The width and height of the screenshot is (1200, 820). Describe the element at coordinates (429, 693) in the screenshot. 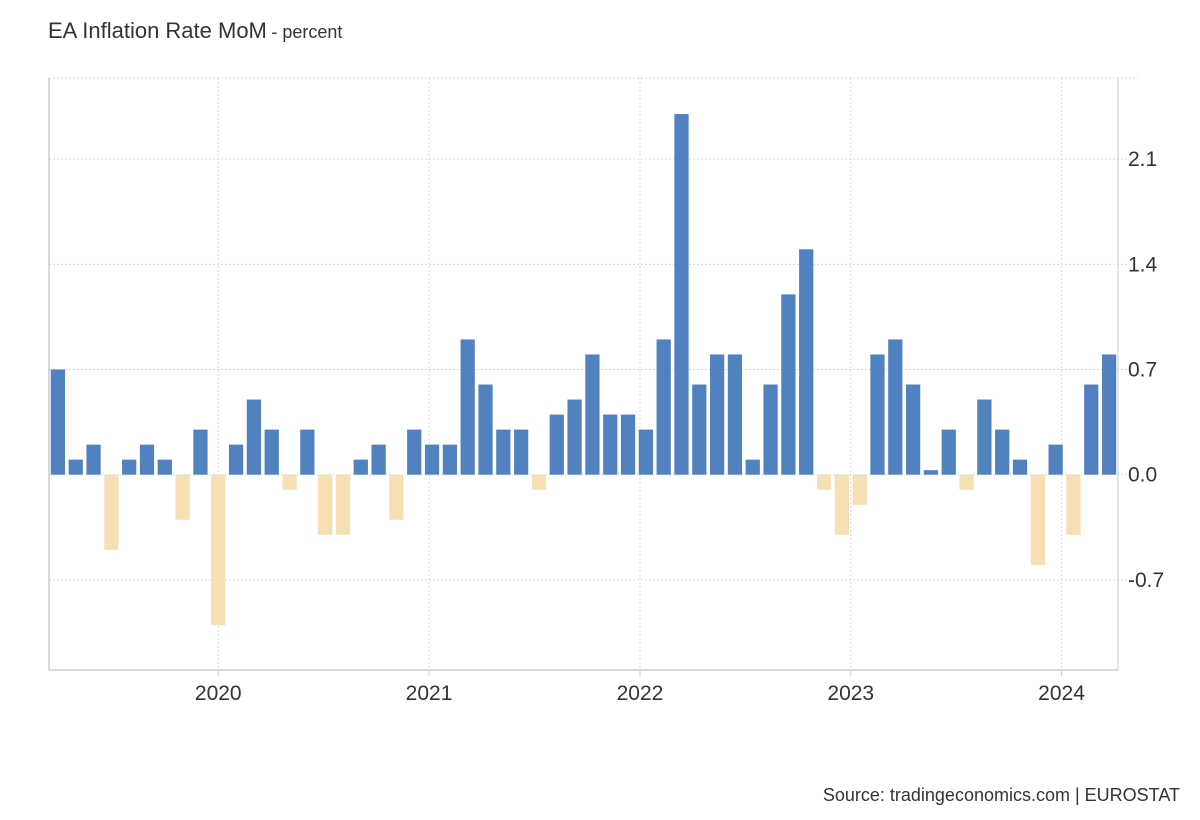

I see `x-tick-label: 2021` at that location.